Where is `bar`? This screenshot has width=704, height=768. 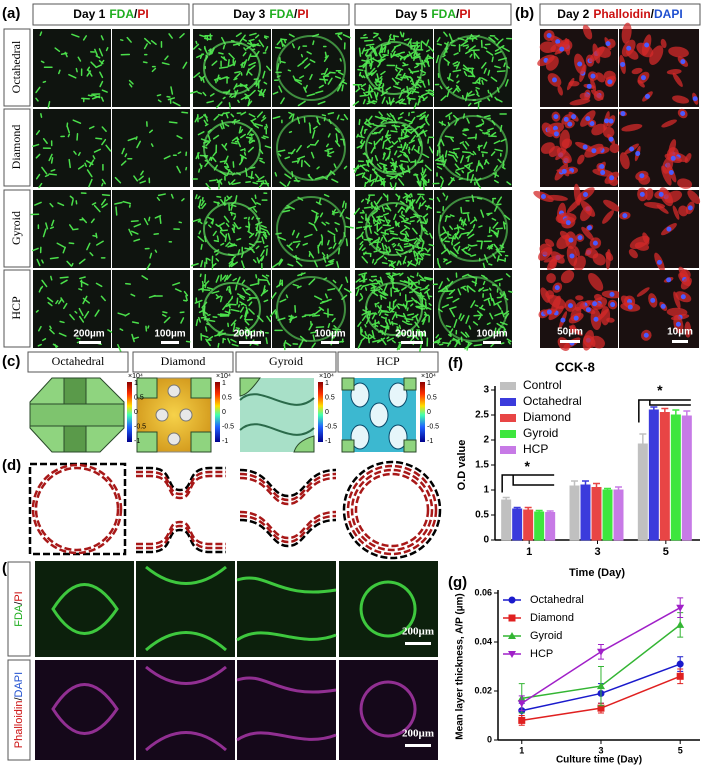
bar is located at coordinates (506, 520).